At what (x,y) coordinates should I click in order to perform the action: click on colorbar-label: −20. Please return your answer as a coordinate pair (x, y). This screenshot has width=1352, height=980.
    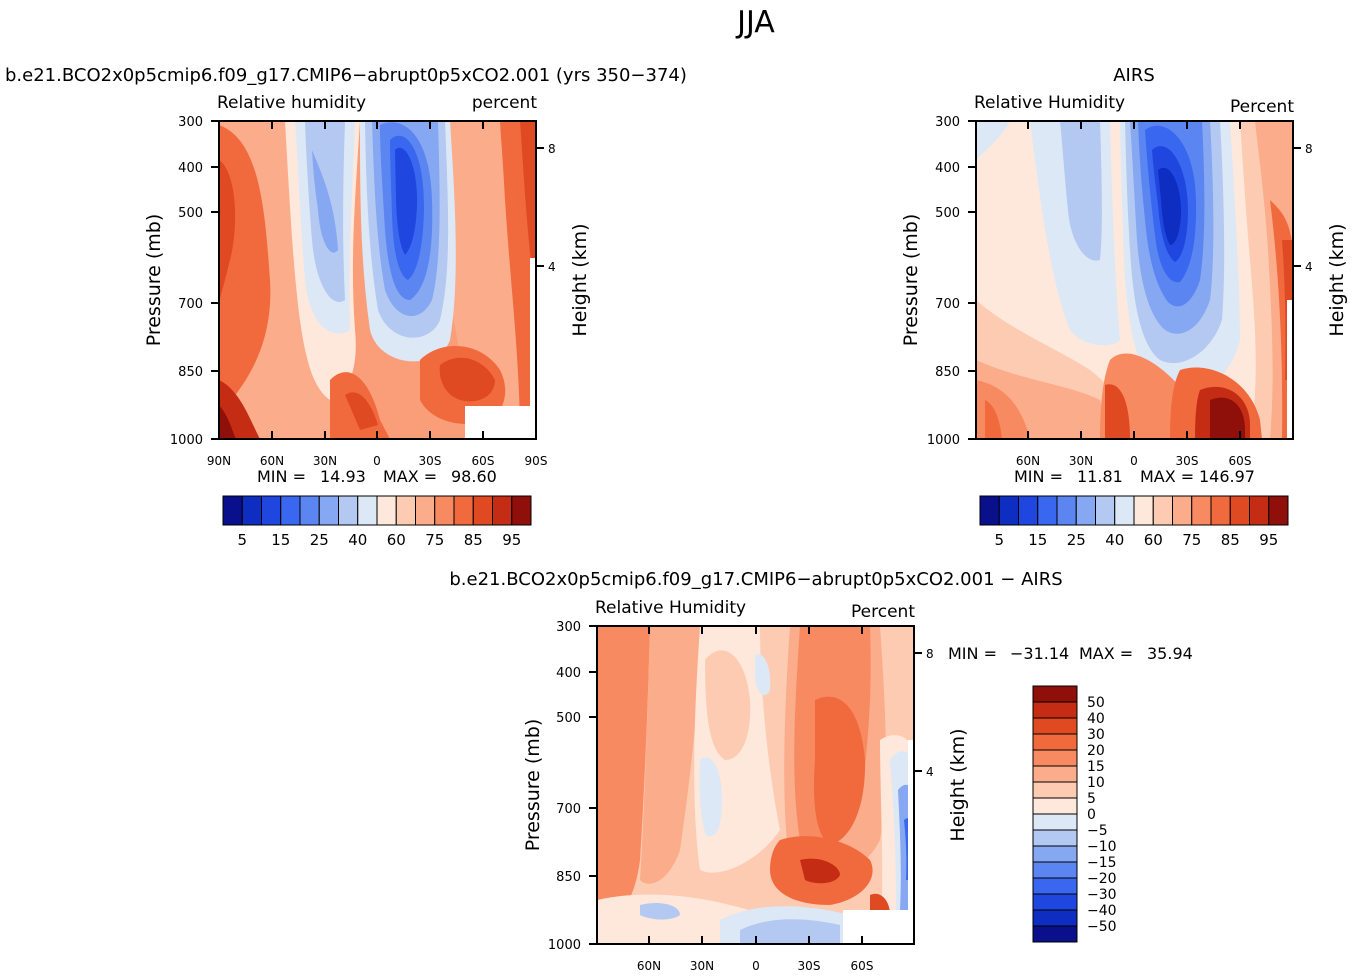
    Looking at the image, I should click on (1102, 879).